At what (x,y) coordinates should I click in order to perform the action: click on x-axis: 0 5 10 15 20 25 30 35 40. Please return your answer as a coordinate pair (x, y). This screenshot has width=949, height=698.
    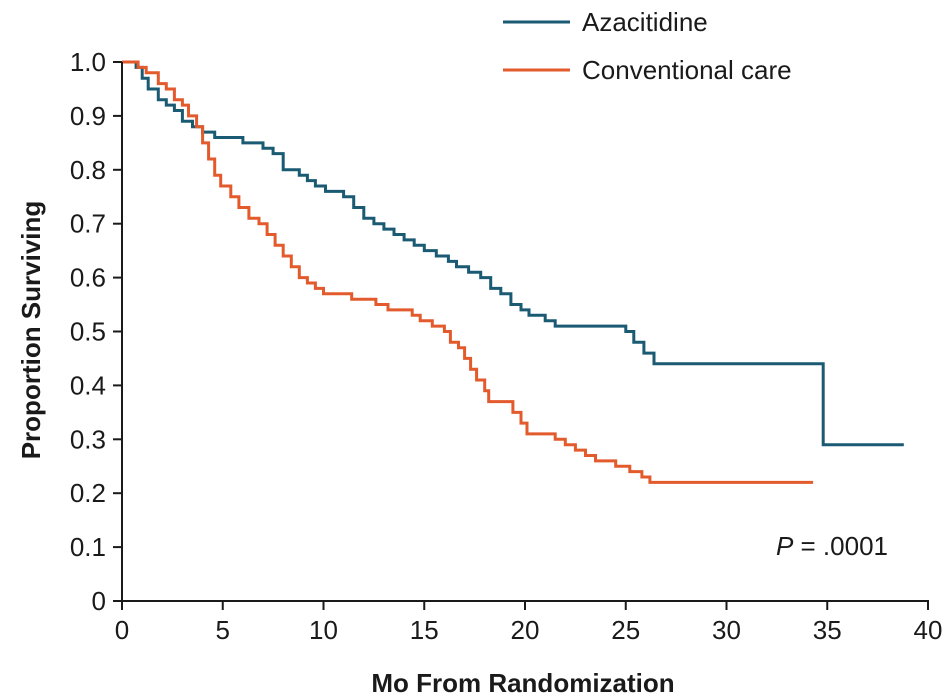
    Looking at the image, I should click on (529, 622).